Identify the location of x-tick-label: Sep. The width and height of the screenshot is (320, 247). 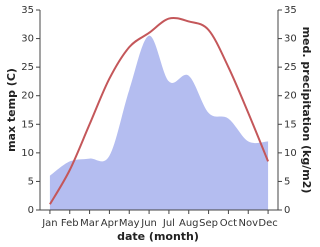
(208, 223).